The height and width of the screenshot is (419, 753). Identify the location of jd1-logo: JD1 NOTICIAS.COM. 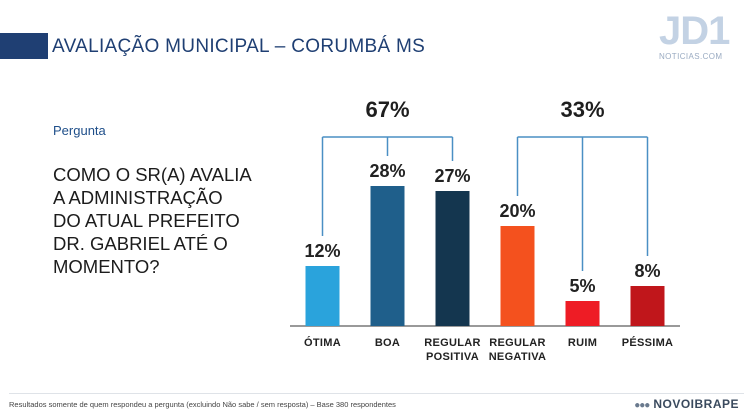
(695, 38).